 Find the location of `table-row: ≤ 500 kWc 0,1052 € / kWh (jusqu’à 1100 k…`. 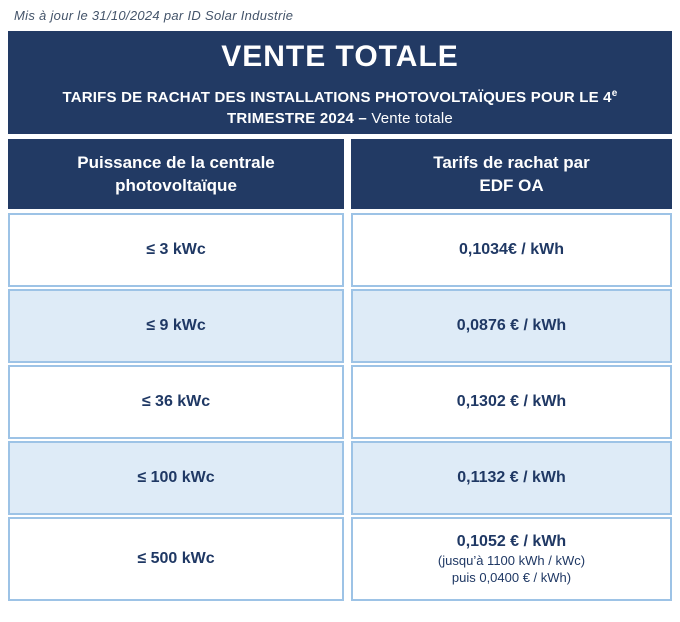

table-row: ≤ 500 kWc 0,1052 € / kWh (jusqu’à 1100 k… is located at coordinates (340, 559).